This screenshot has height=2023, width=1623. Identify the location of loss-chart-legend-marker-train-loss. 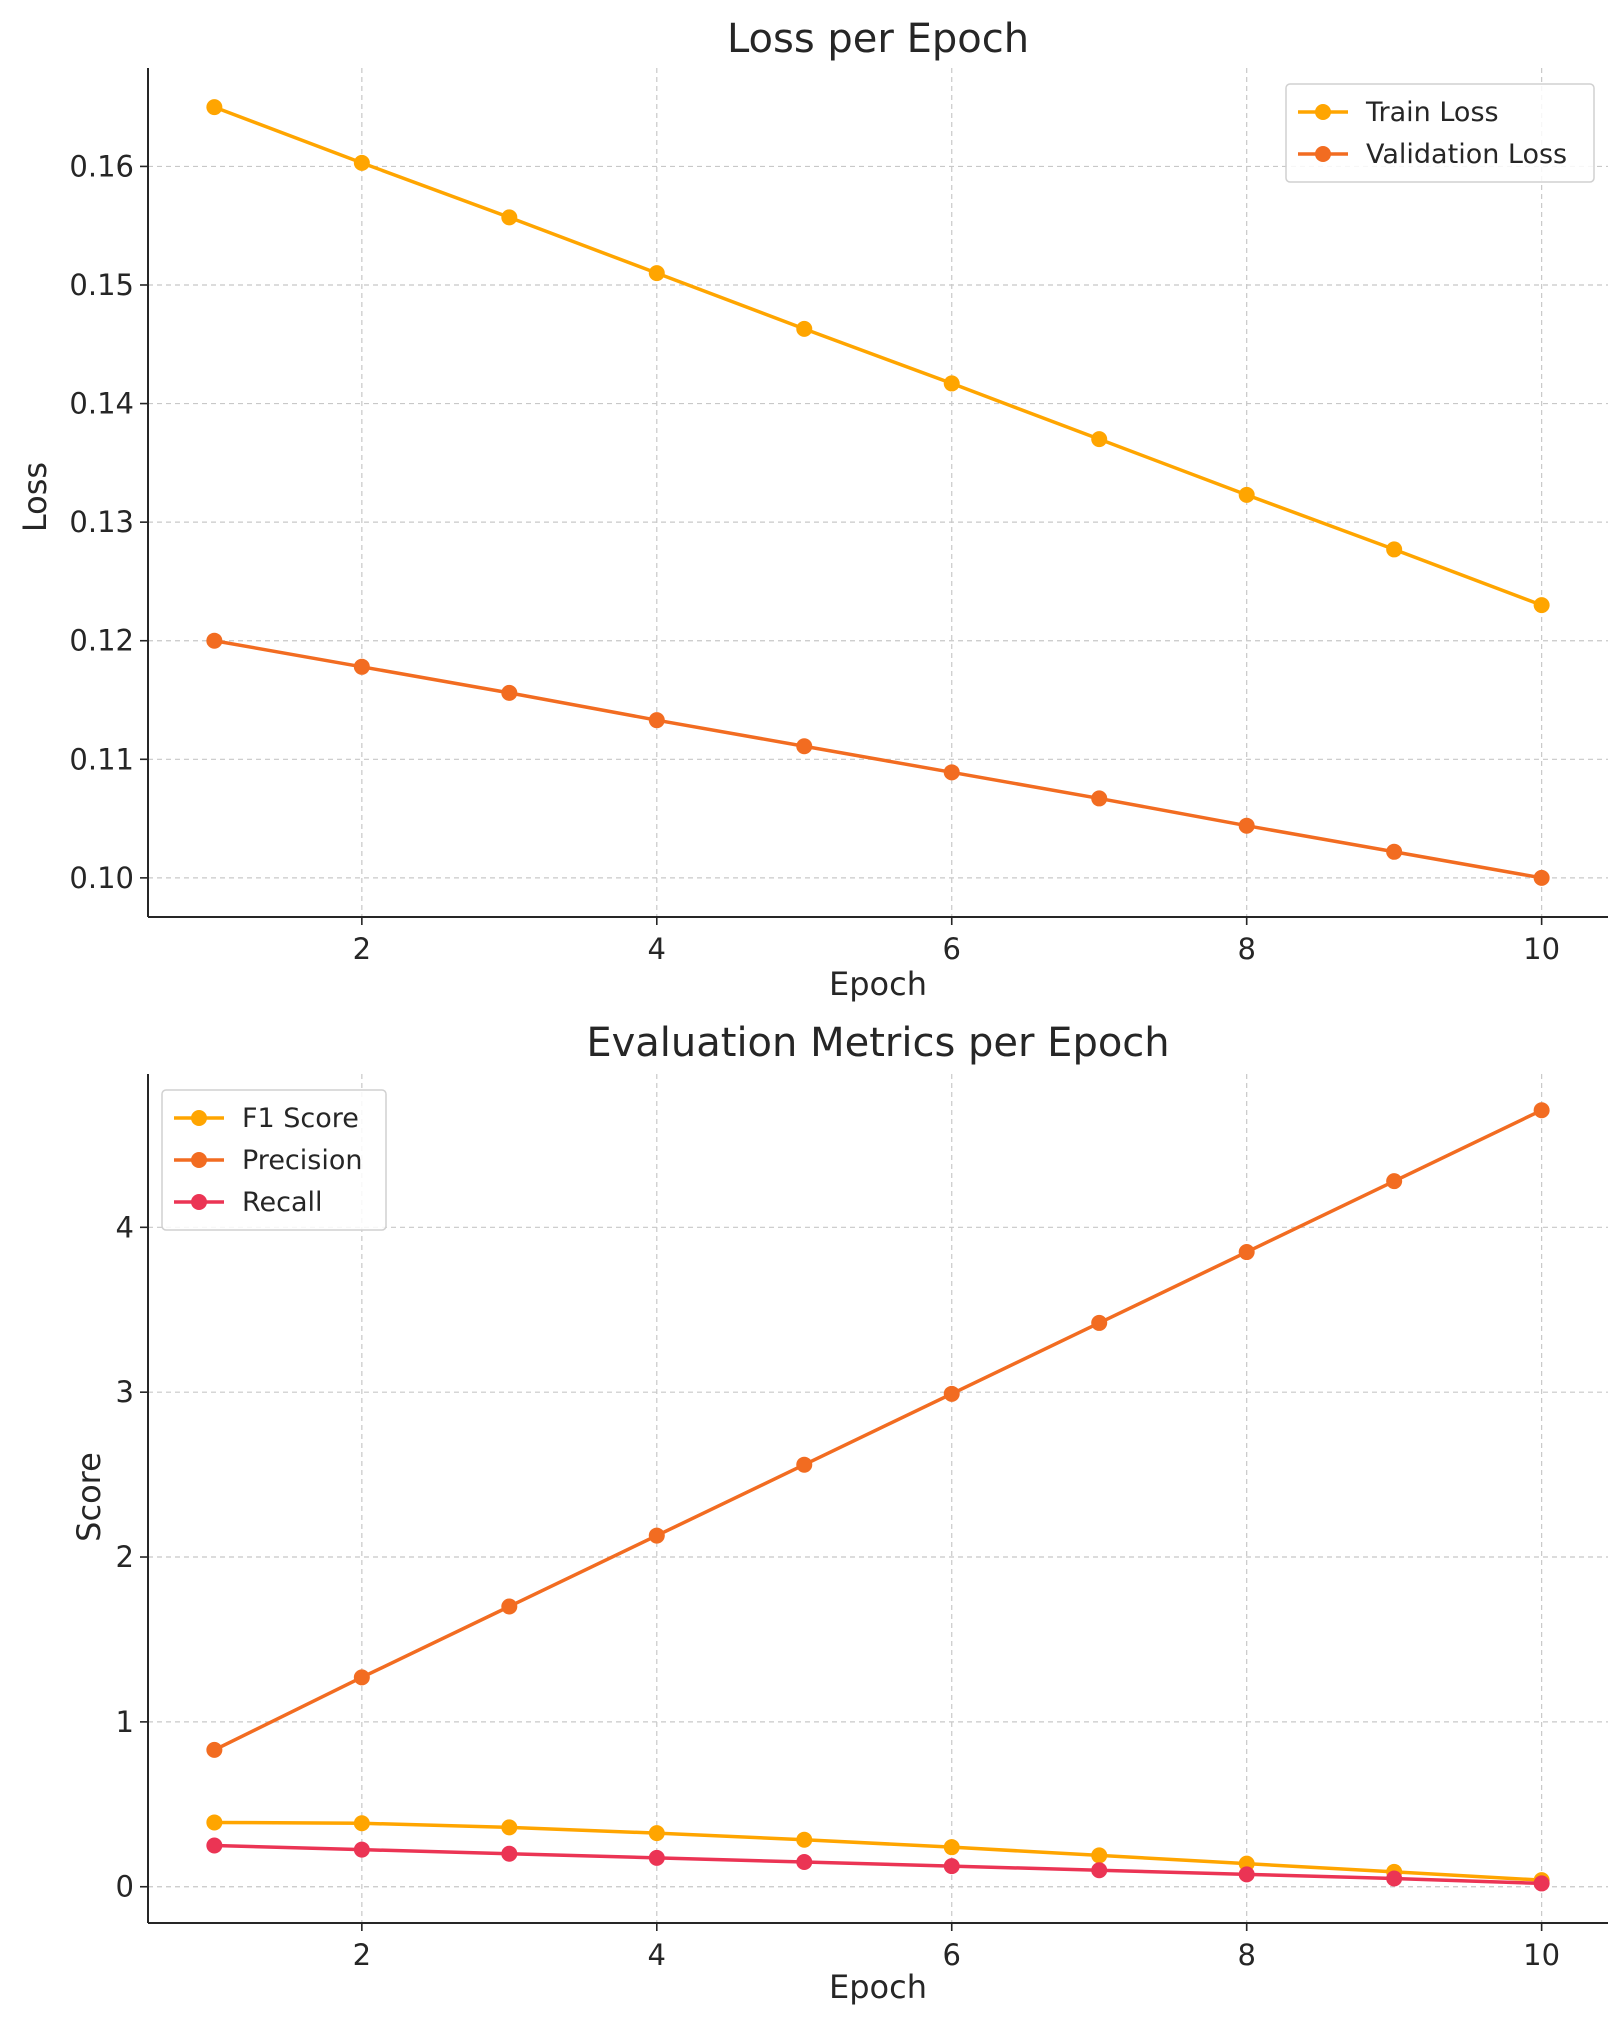
(1323, 112).